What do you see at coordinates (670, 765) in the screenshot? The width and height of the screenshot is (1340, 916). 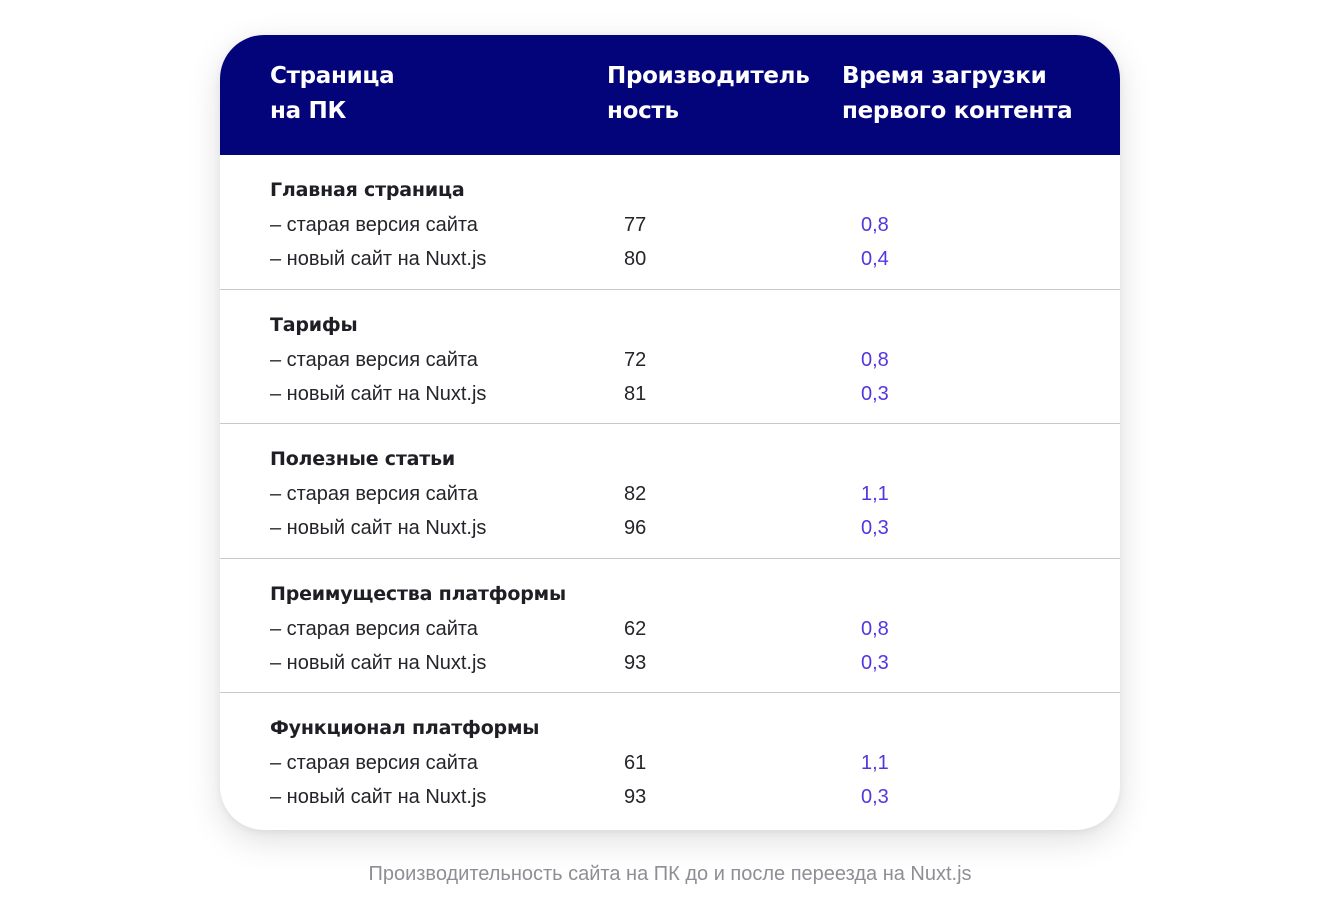 I see `table-row: – старая версия сайта 61 1,1` at bounding box center [670, 765].